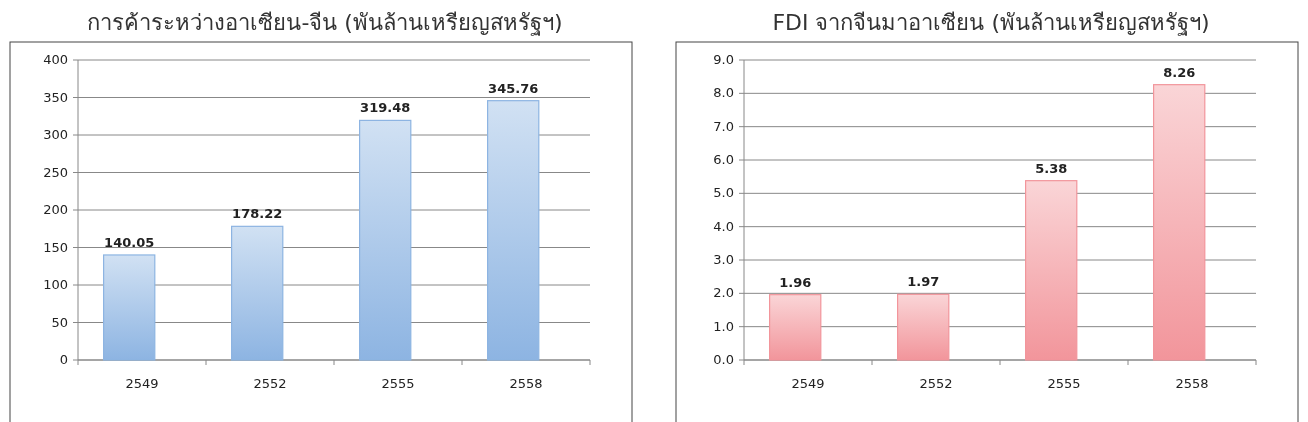 This screenshot has width=1308, height=422. What do you see at coordinates (723, 59) in the screenshot?
I see `y-tick-label: 9.0` at bounding box center [723, 59].